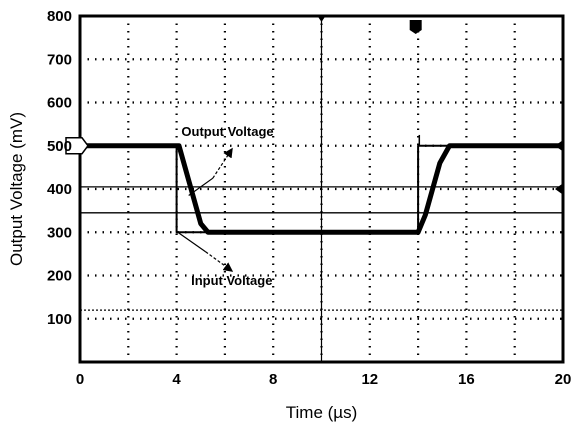 The width and height of the screenshot is (574, 430). Describe the element at coordinates (415, 27) in the screenshot. I see `trigger-marker-icon` at that location.